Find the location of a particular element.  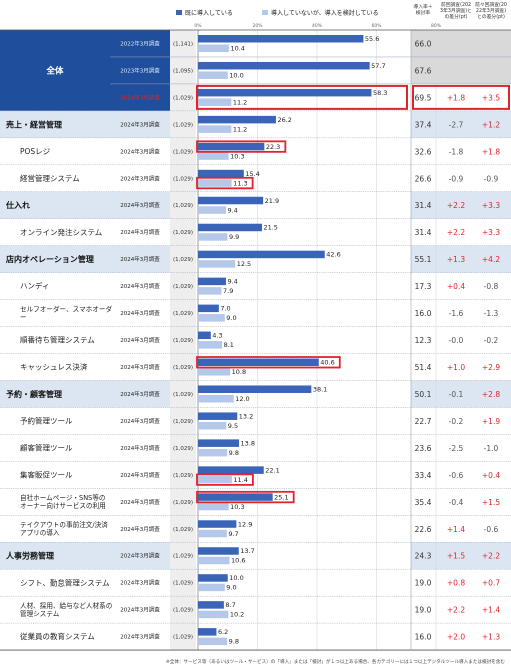

category-label: POSレジ is located at coordinates (35, 151).